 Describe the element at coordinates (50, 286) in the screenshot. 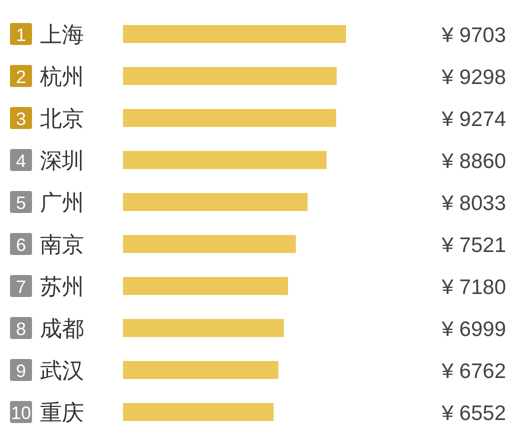

I see `y-tick-label: 7 苏州` at that location.